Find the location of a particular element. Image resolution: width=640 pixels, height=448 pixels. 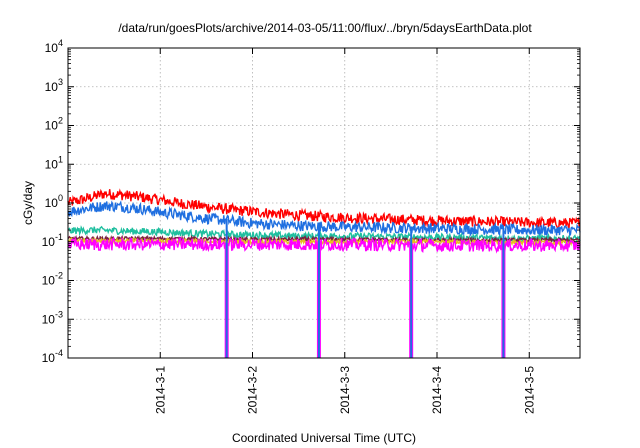

y-tick-label: 10⁻³ is located at coordinates (52, 317).